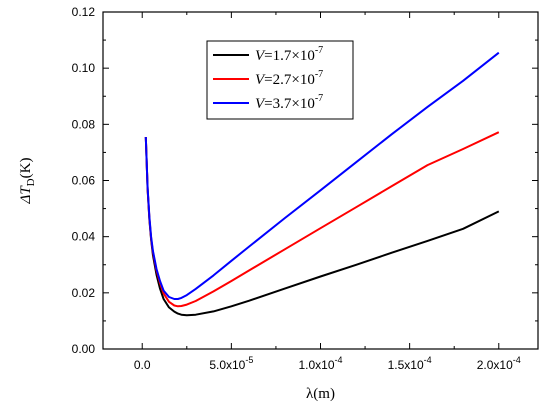 The image size is (550, 407). I want to click on x-tick-label: 0.0, so click(142, 365).